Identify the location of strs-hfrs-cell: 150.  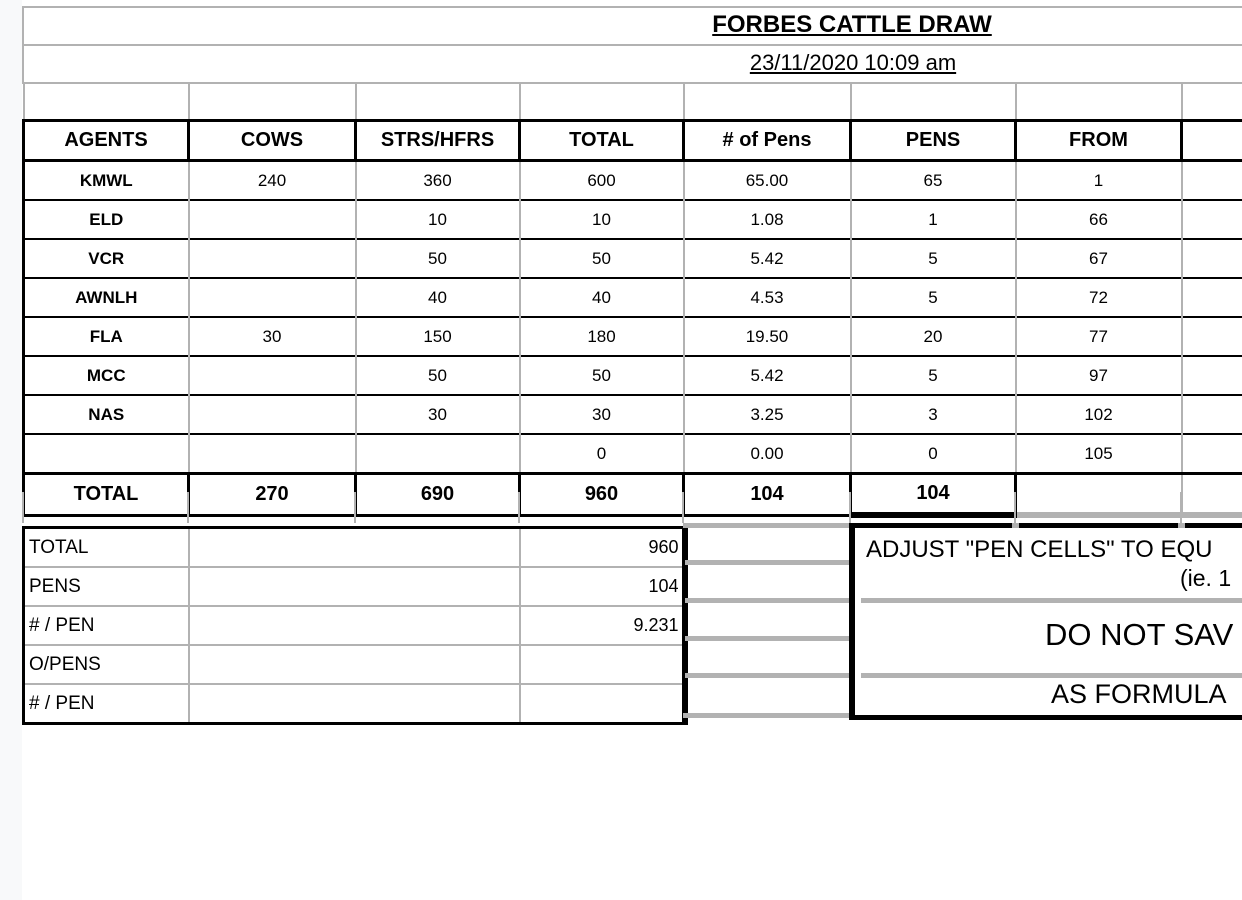
(438, 336).